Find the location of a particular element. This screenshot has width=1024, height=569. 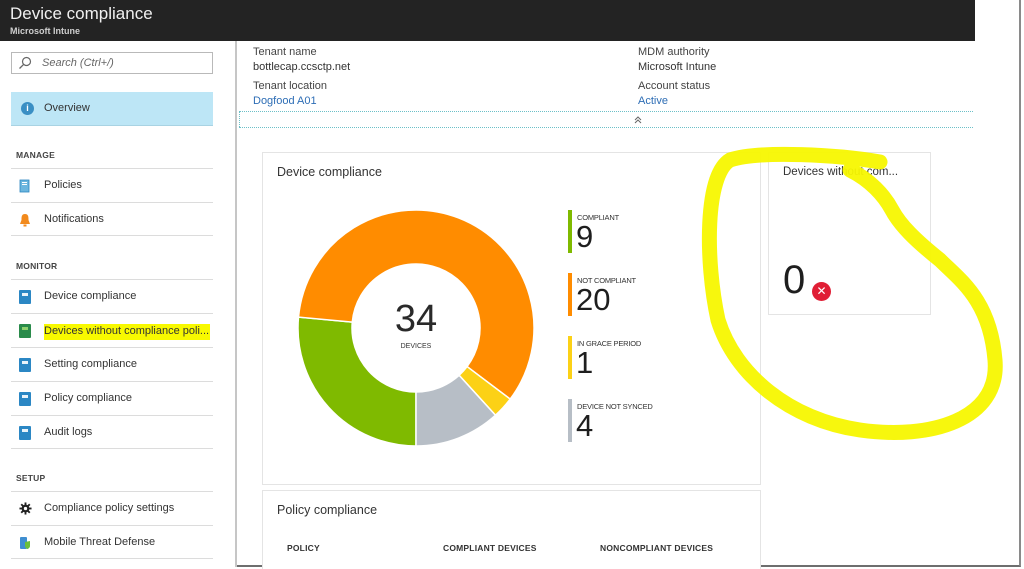

account-status-label: Account status is located at coordinates (674, 86).